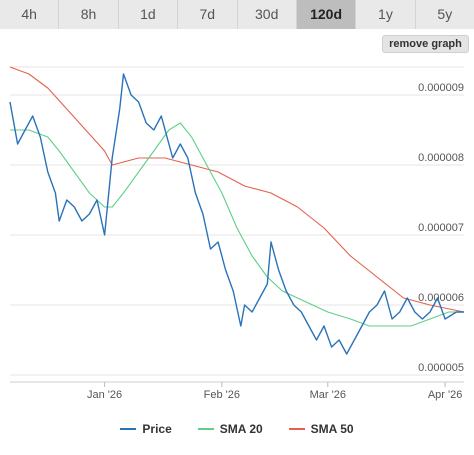  I want to click on tab-8h: 8h, so click(89, 14).